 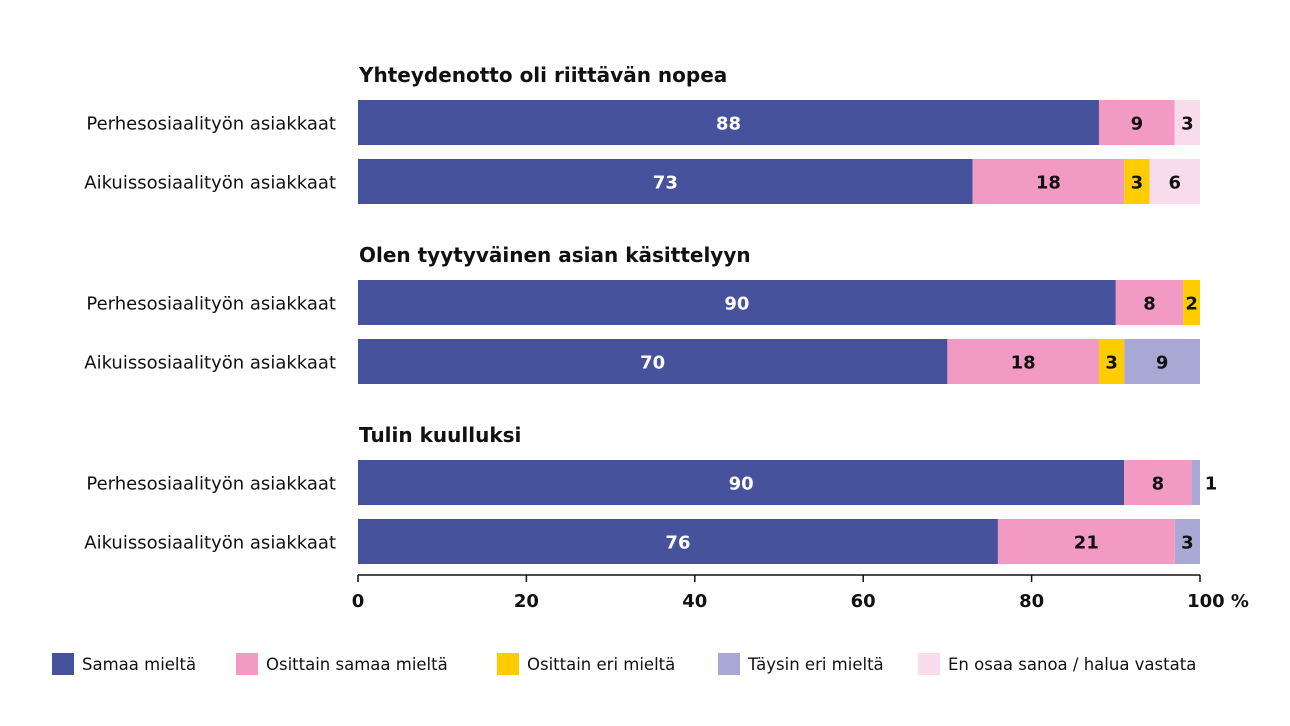 I want to click on data-label: 6, so click(x=1174, y=183).